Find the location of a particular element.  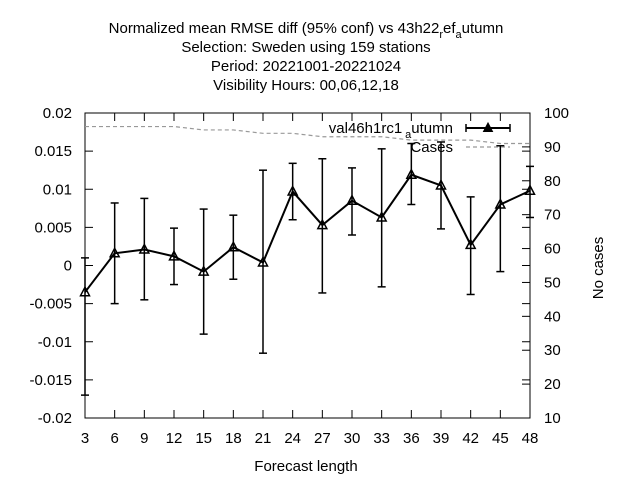

x-tick-label: 27 is located at coordinates (322, 438).